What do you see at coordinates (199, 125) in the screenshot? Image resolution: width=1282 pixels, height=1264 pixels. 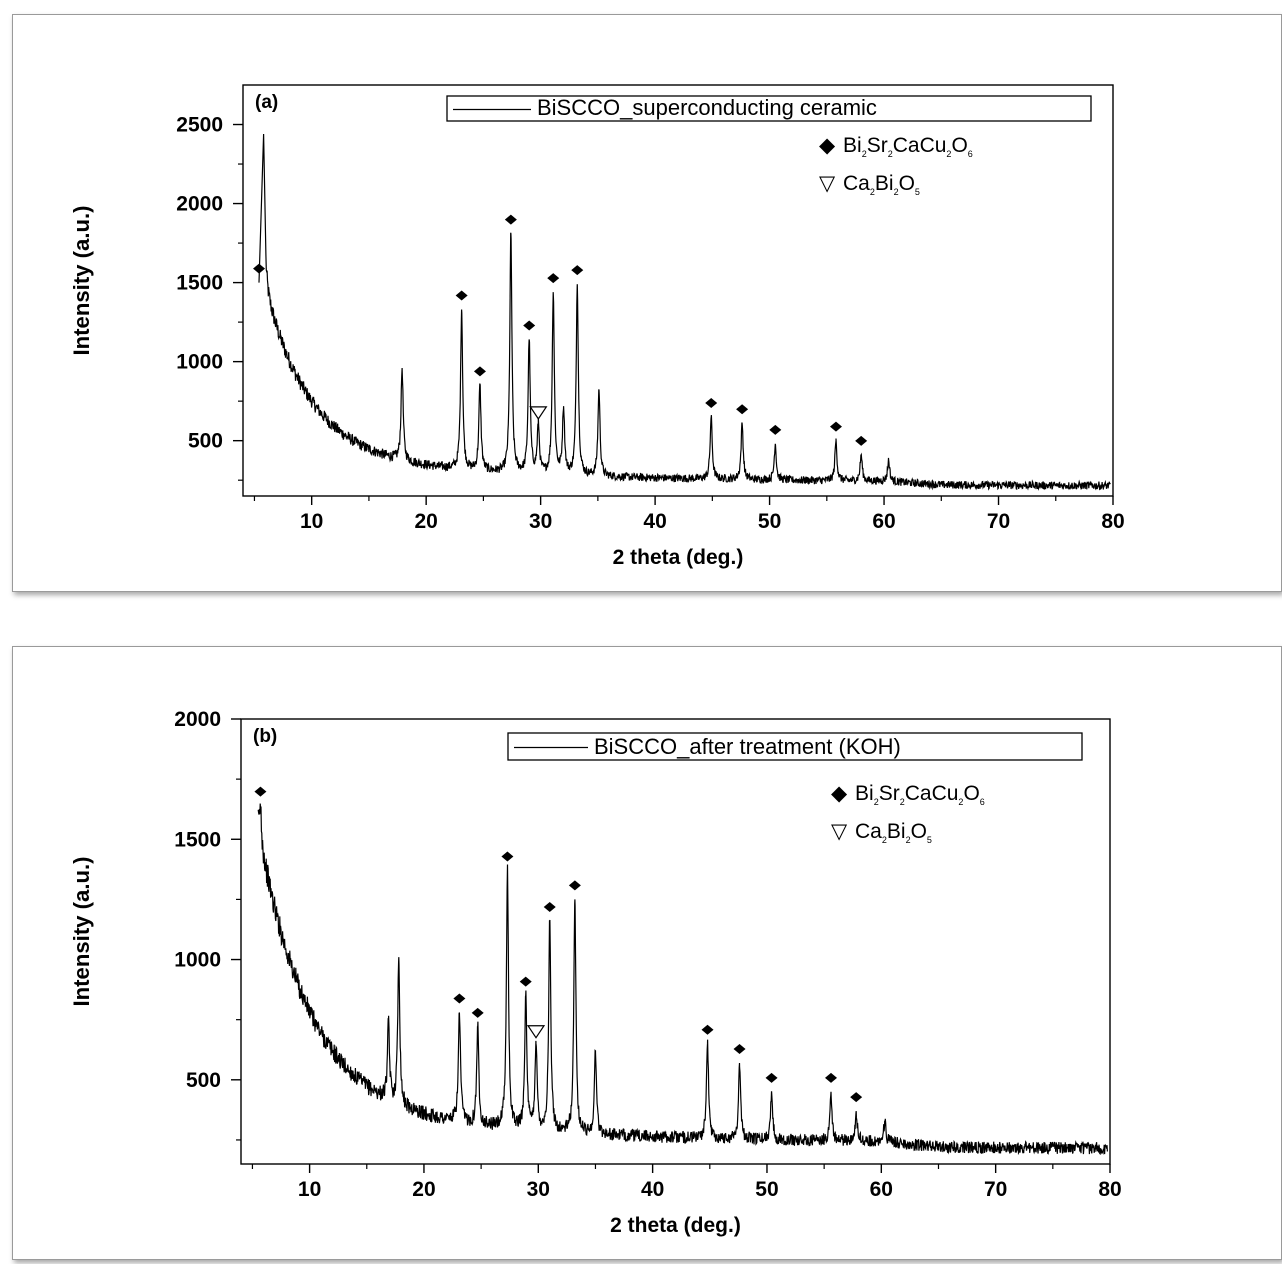 I see `y-tick-label: 2500` at bounding box center [199, 125].